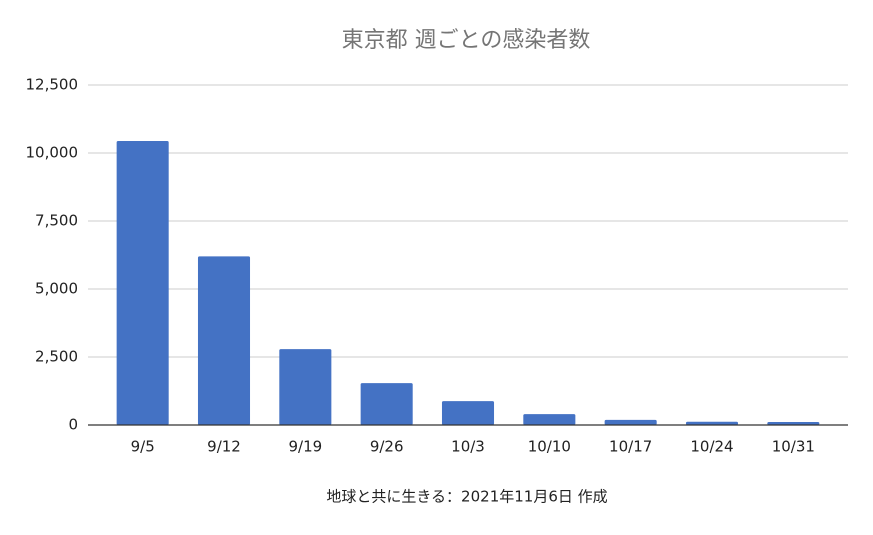 Image resolution: width=873 pixels, height=535 pixels. Describe the element at coordinates (630, 447) in the screenshot. I see `x-tick-label: 10/17` at that location.